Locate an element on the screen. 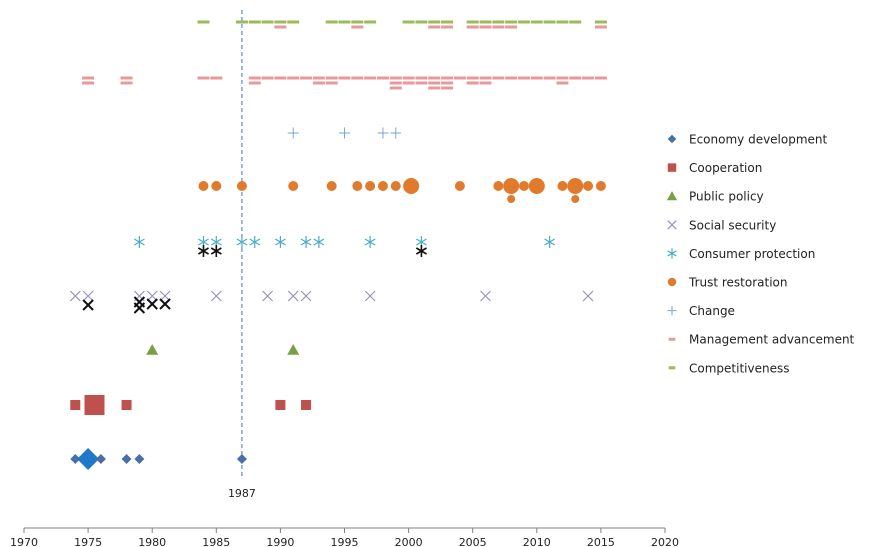 The image size is (877, 547). legend-item-economy-development: Economy development is located at coordinates (747, 140).